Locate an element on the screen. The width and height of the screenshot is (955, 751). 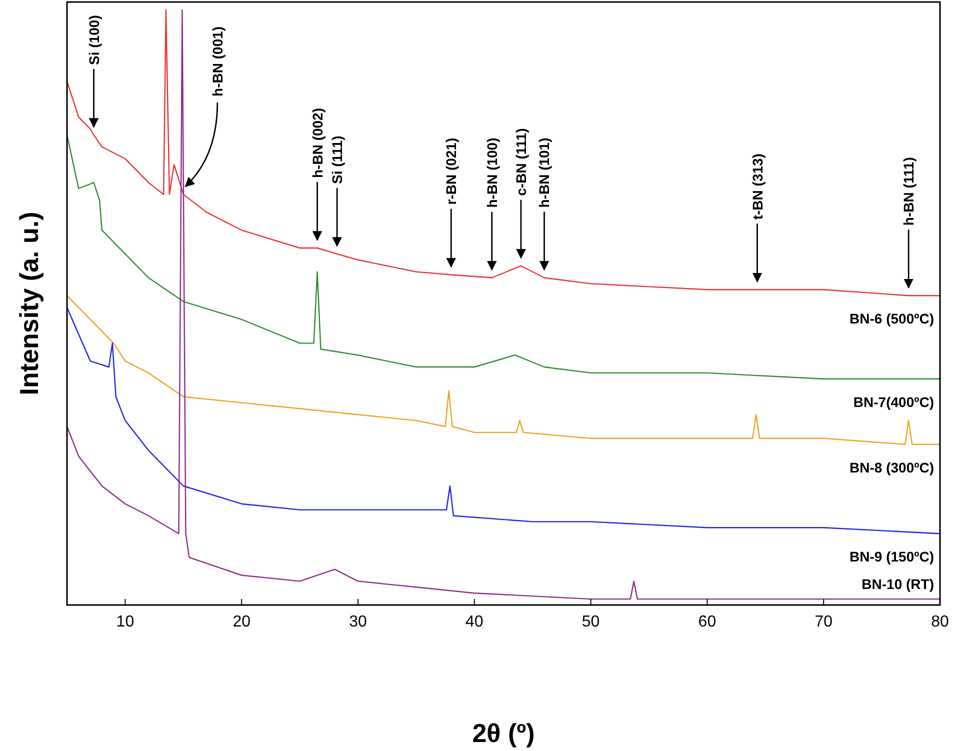
x-tick-label: 20 is located at coordinates (241, 621).